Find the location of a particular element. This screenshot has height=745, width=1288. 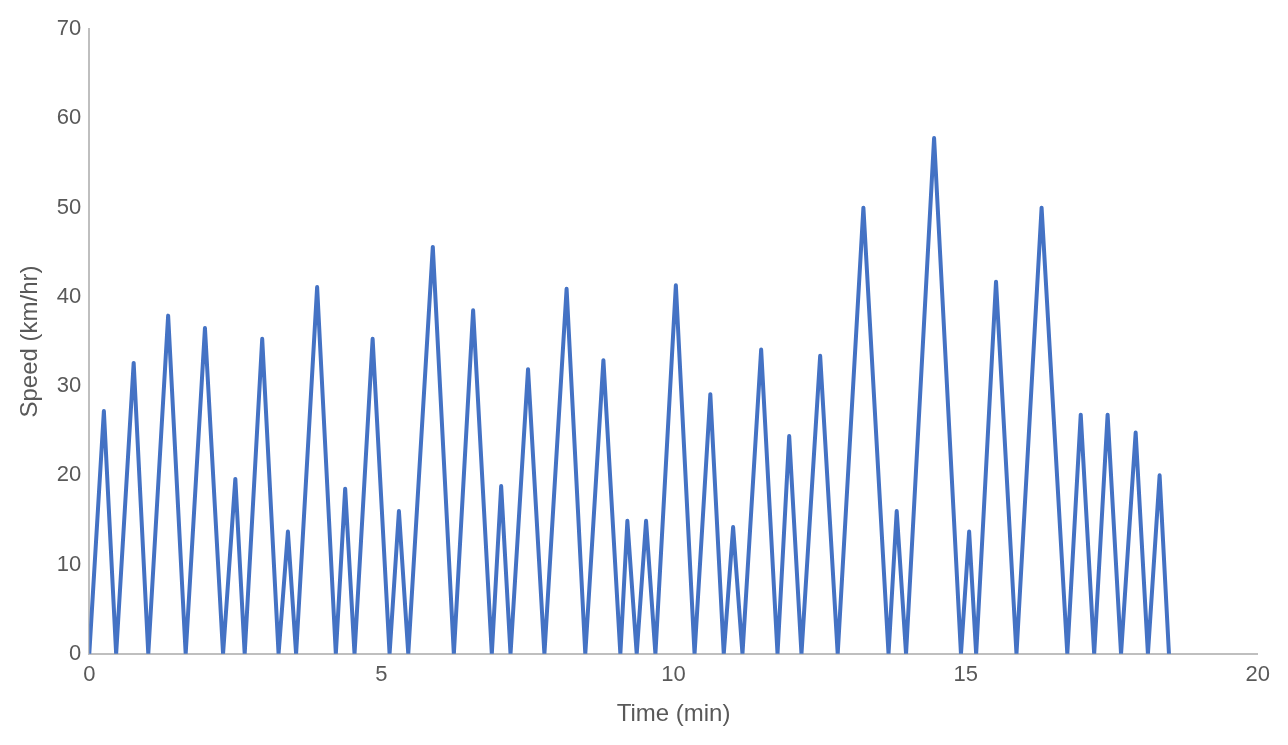

y-tick-label: 30 is located at coordinates (69, 385).